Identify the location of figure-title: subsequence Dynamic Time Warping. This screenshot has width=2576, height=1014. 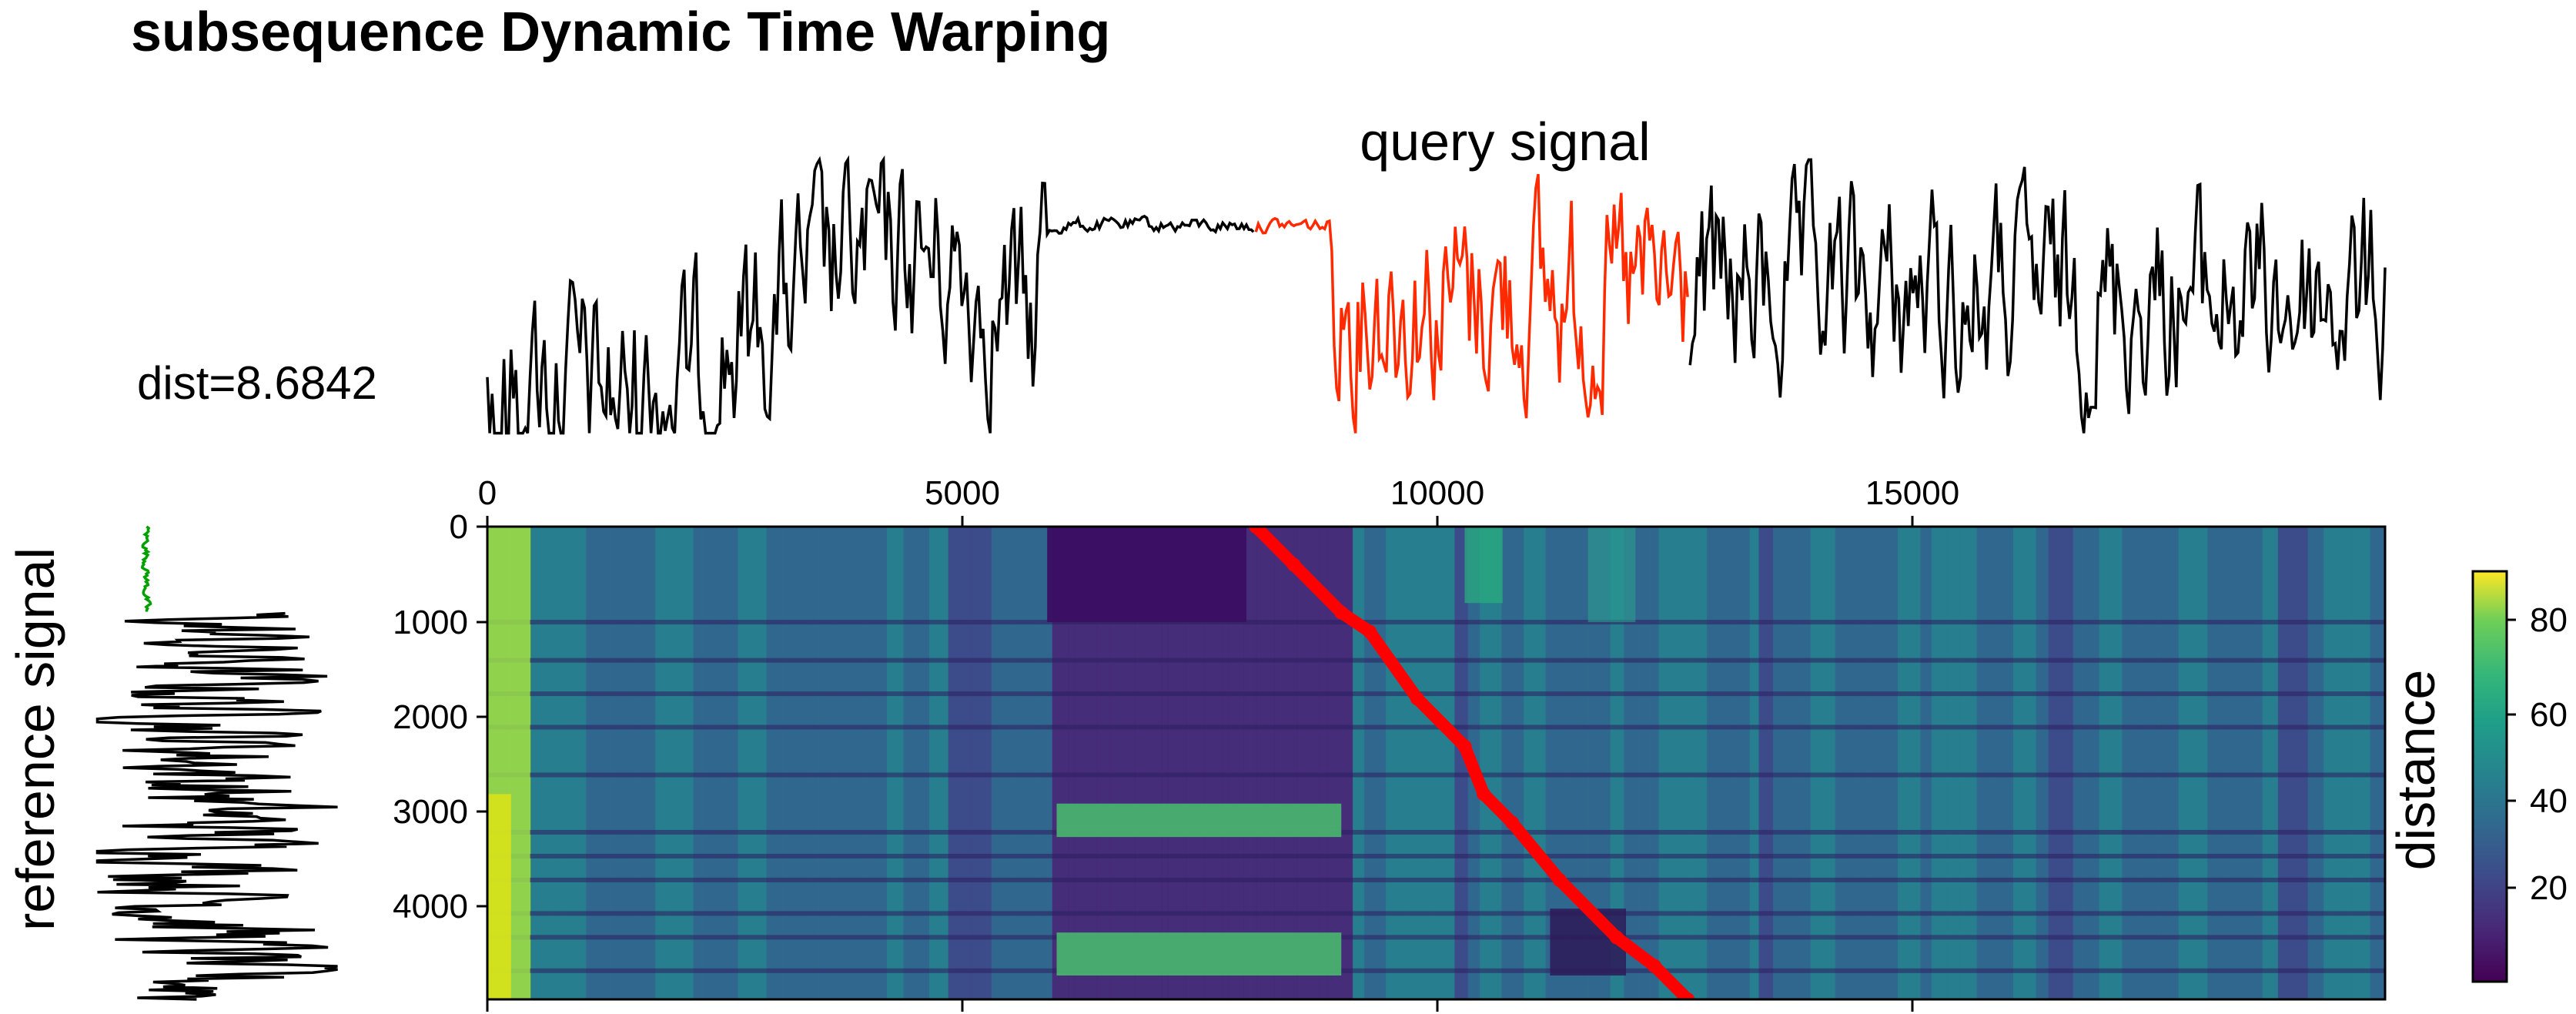
(621, 33).